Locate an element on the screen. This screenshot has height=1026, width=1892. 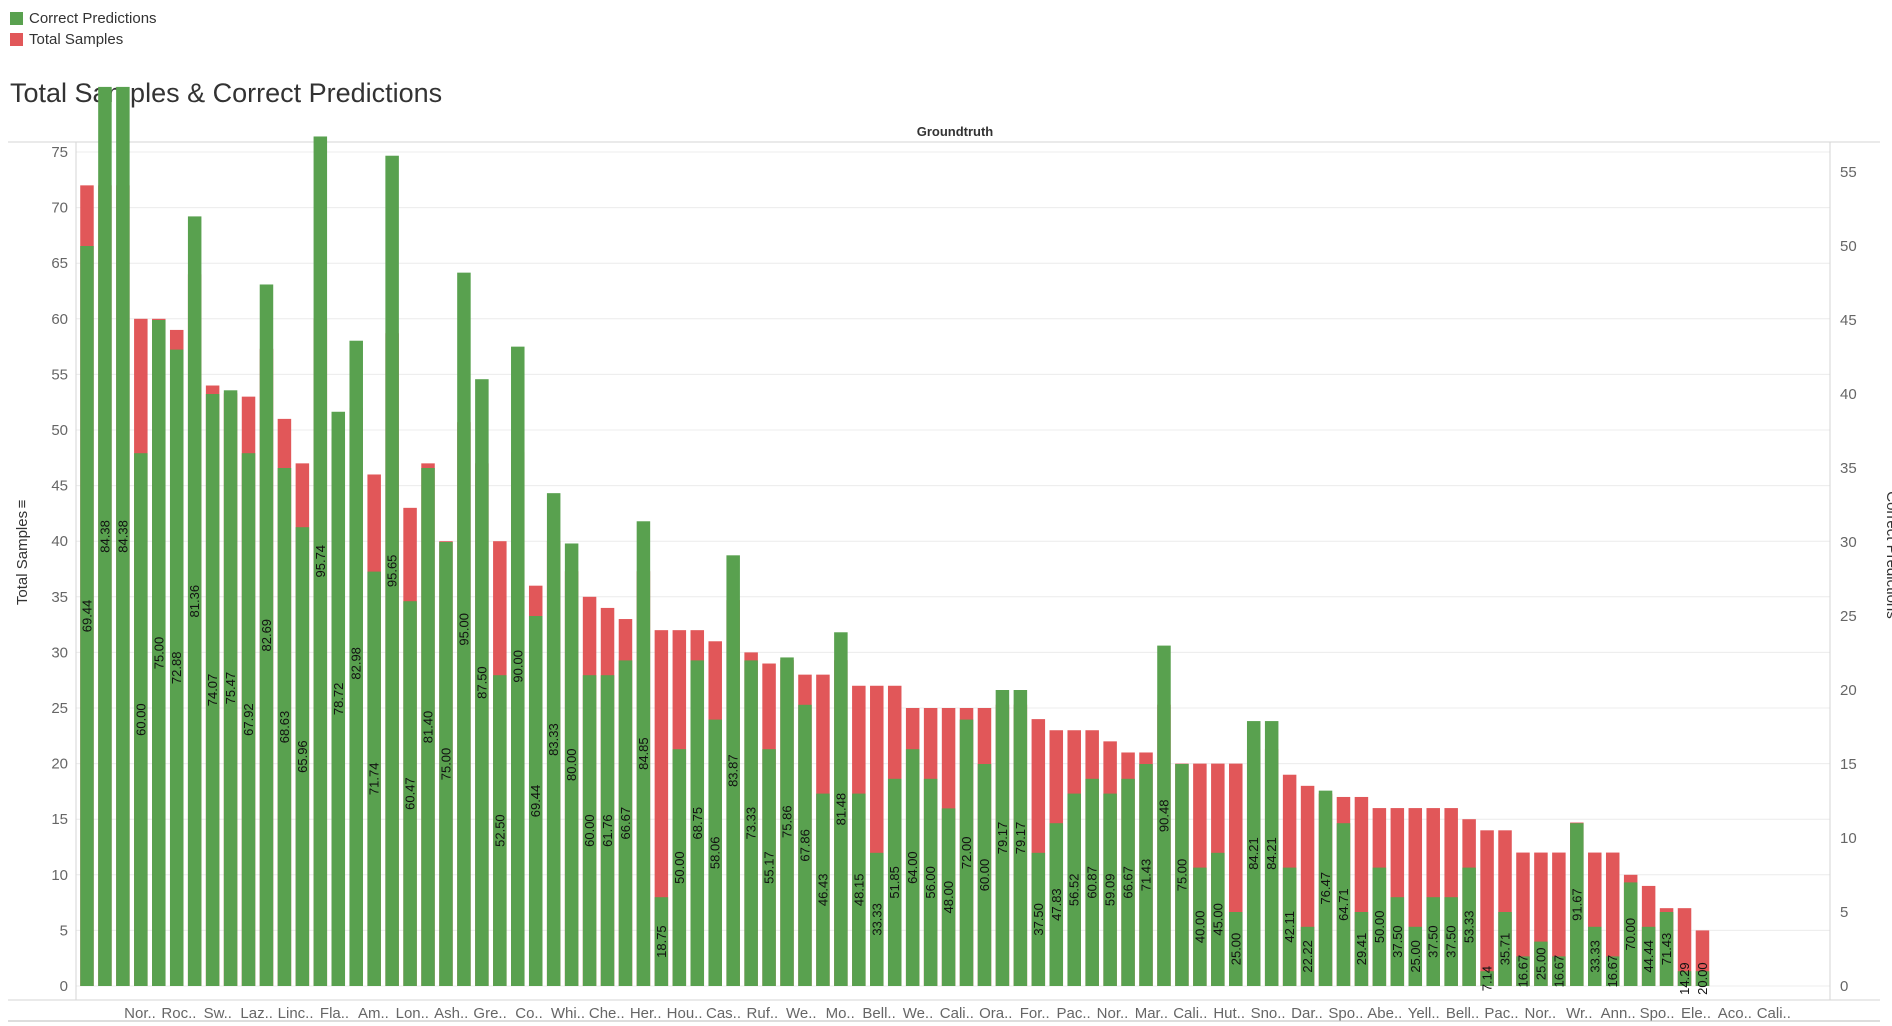
data-label: 61.76 is located at coordinates (607, 830).